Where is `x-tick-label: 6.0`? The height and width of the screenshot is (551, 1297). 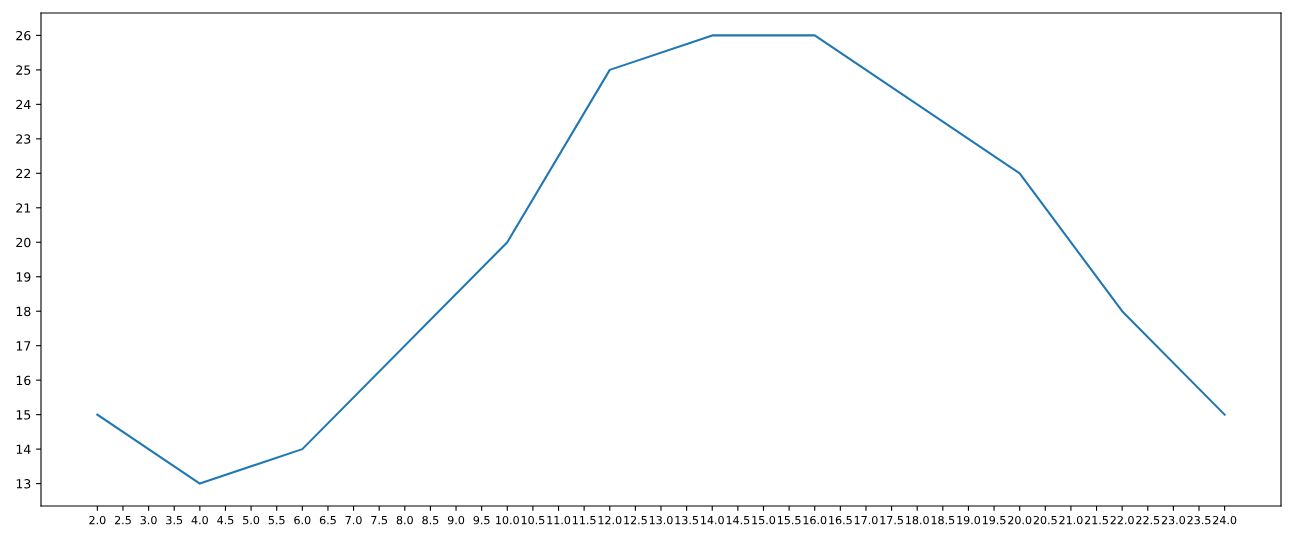 x-tick-label: 6.0 is located at coordinates (302, 520).